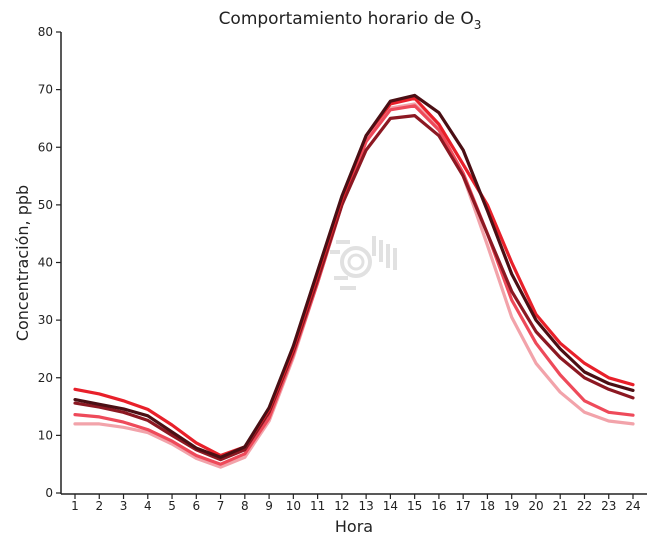 The width and height of the screenshot is (649, 539). Describe the element at coordinates (414, 506) in the screenshot. I see `x-tick-label: 15` at that location.